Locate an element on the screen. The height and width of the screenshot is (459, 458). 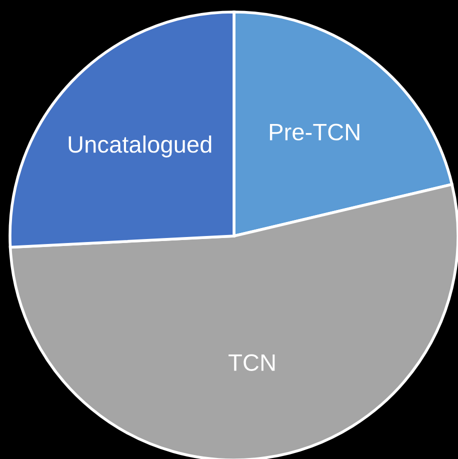
slice-label: TCN is located at coordinates (251, 362).